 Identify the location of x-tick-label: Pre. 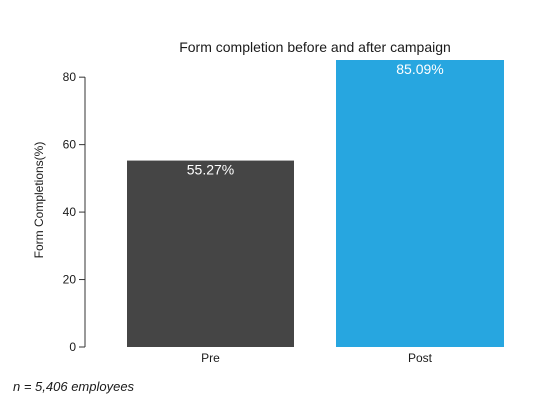
(210, 358).